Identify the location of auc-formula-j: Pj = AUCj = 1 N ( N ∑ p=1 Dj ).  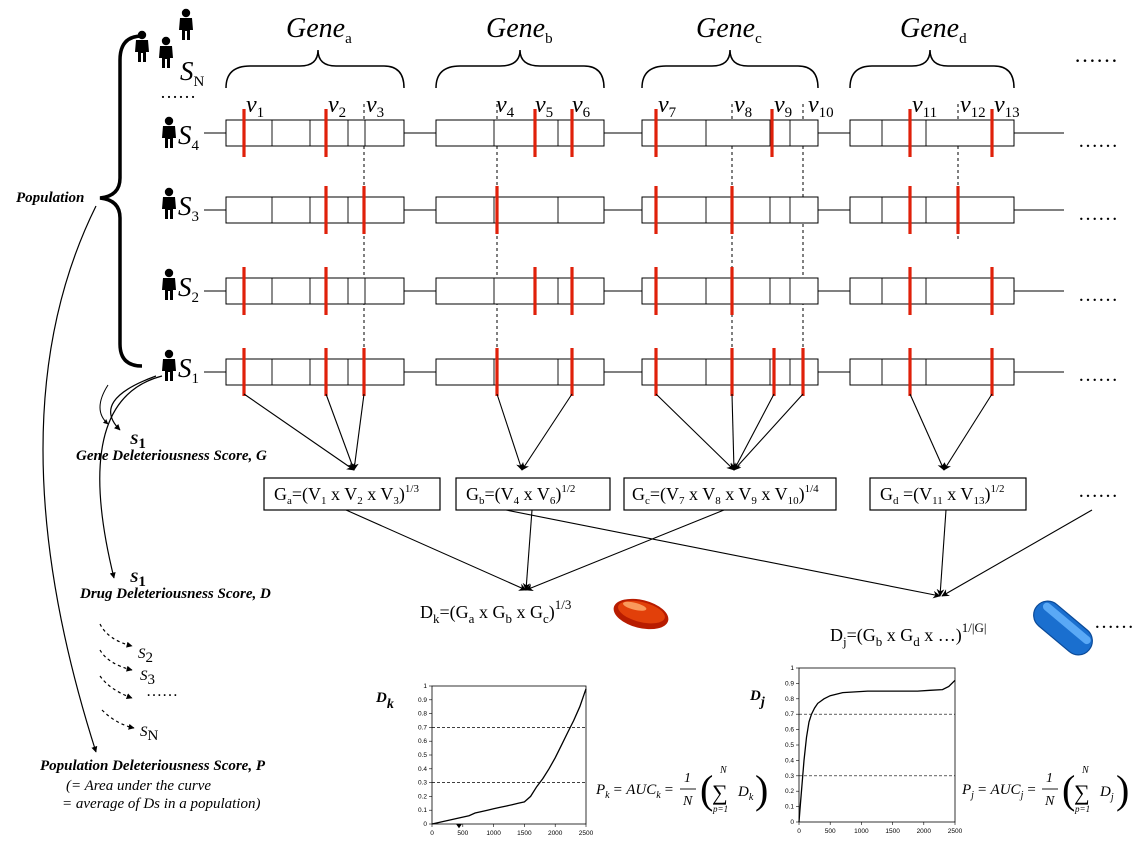
(1045, 789).